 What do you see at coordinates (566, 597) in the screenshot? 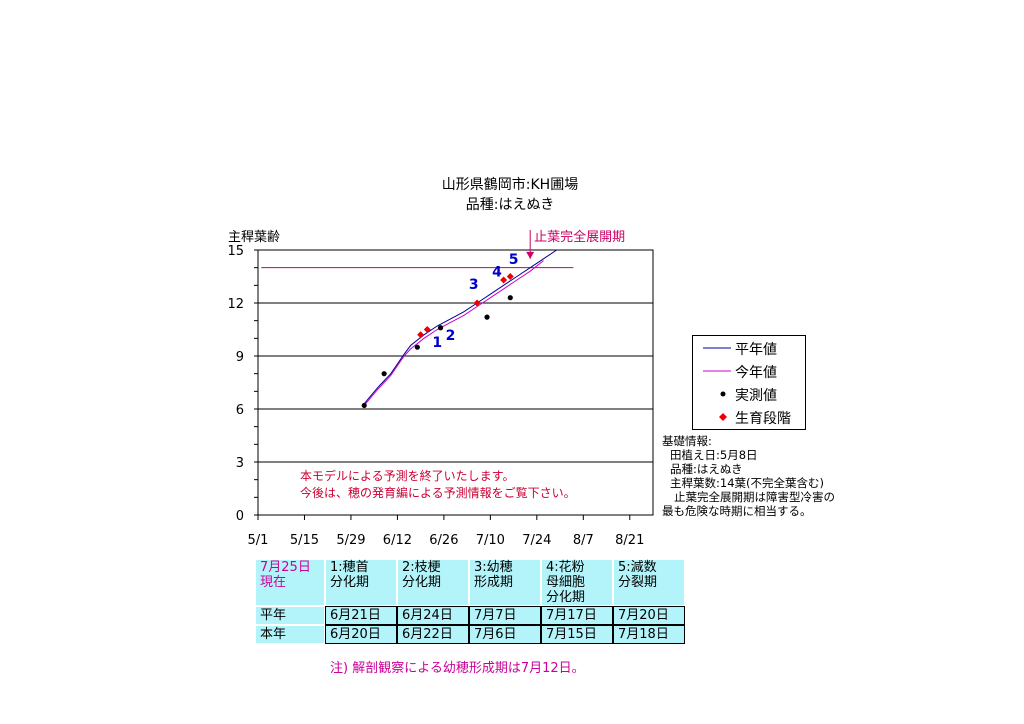
I see `stage-header-4-l3: 分化期` at bounding box center [566, 597].